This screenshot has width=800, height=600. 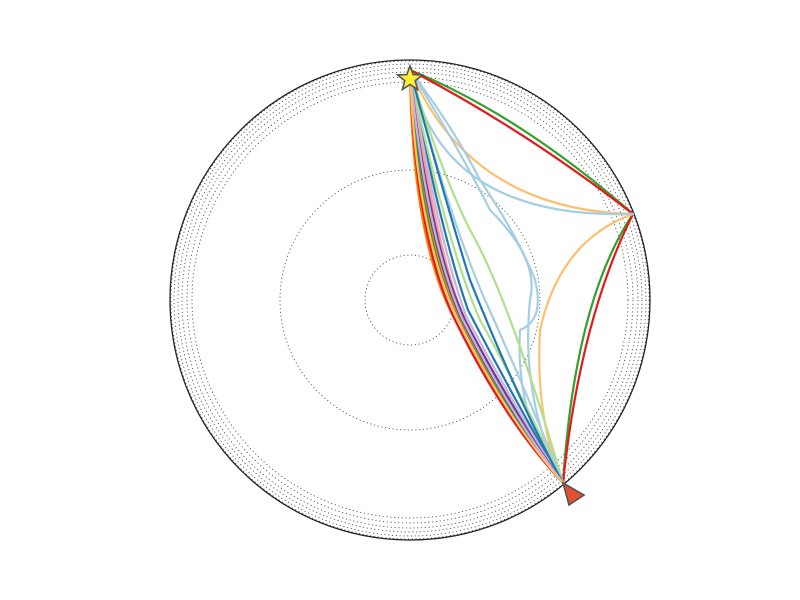 I want to click on source-star-icon, so click(x=410, y=77).